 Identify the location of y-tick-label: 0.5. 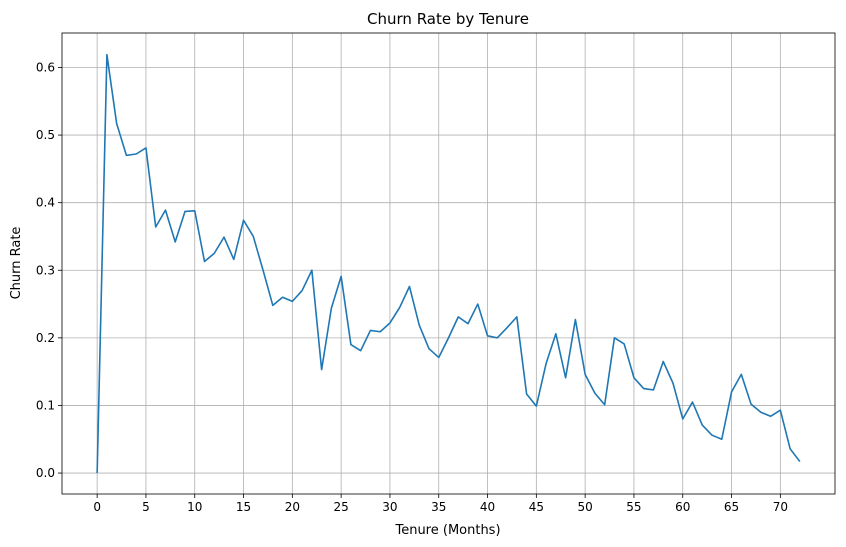
(45, 135).